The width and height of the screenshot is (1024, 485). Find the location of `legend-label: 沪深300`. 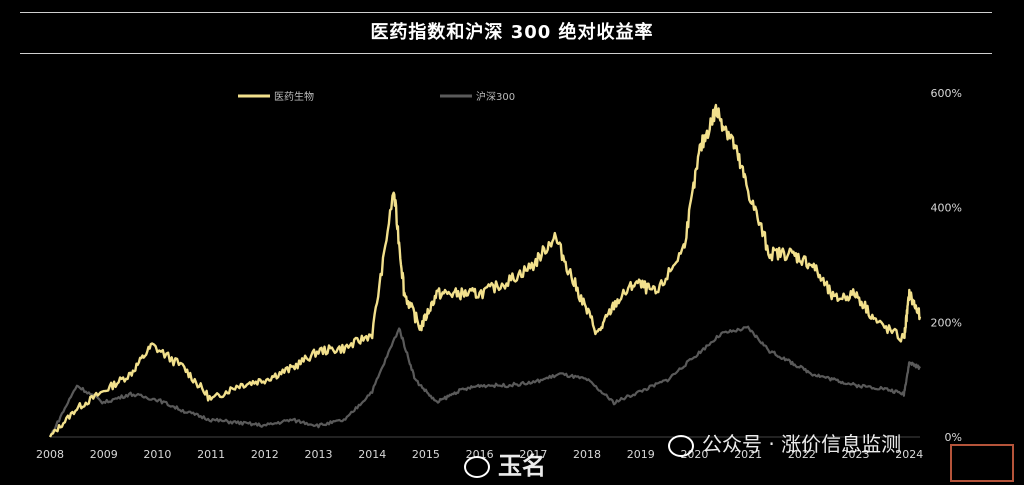

legend-label: 沪深300 is located at coordinates (495, 96).